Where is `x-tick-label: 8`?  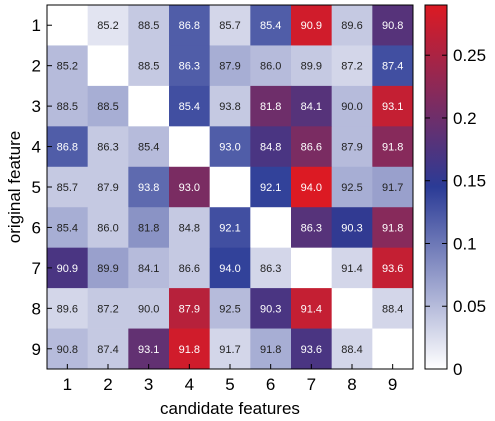 x-tick-label: 8 is located at coordinates (351, 384).